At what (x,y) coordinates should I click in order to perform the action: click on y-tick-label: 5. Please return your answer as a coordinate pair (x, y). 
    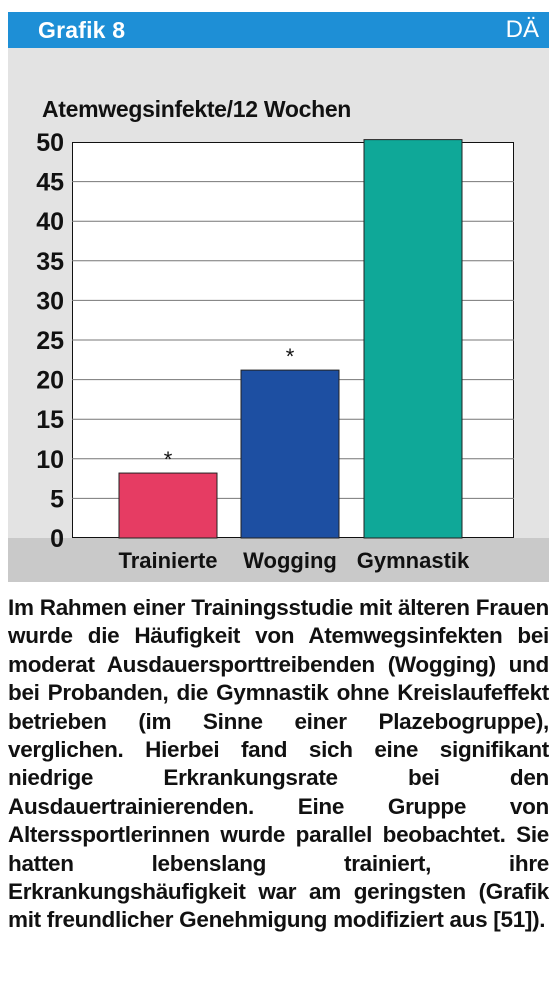
    Looking at the image, I should click on (57, 499).